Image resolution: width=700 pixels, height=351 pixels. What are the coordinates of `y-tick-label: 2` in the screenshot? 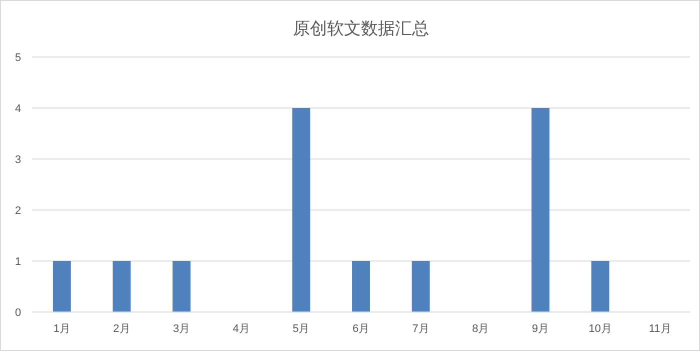 It's located at (18, 211).